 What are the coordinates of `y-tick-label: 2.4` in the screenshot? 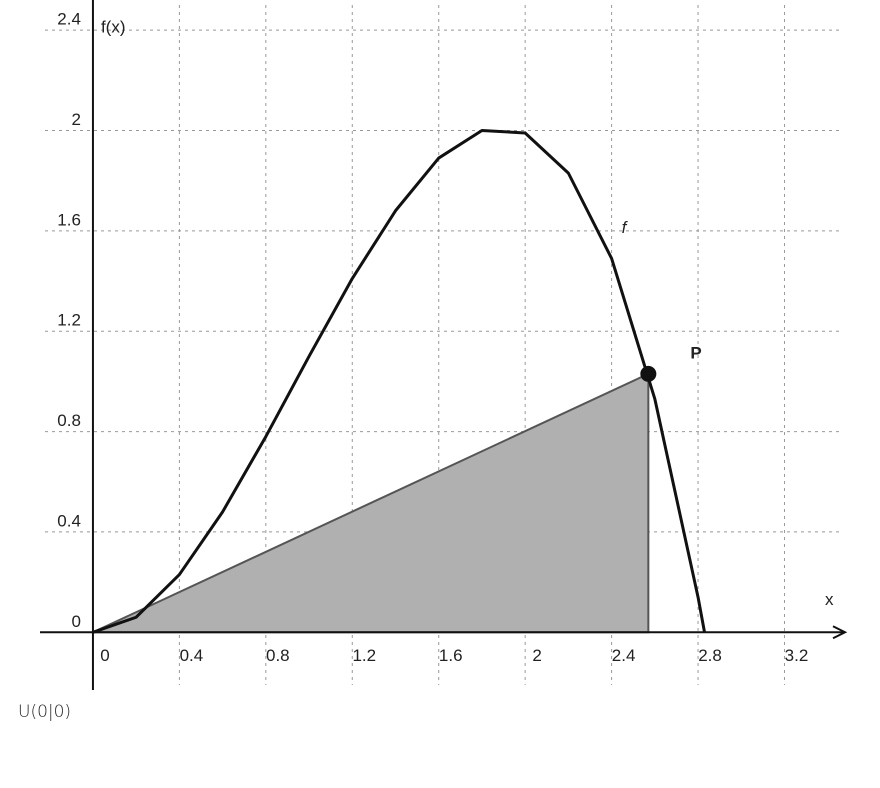 It's located at (69, 19).